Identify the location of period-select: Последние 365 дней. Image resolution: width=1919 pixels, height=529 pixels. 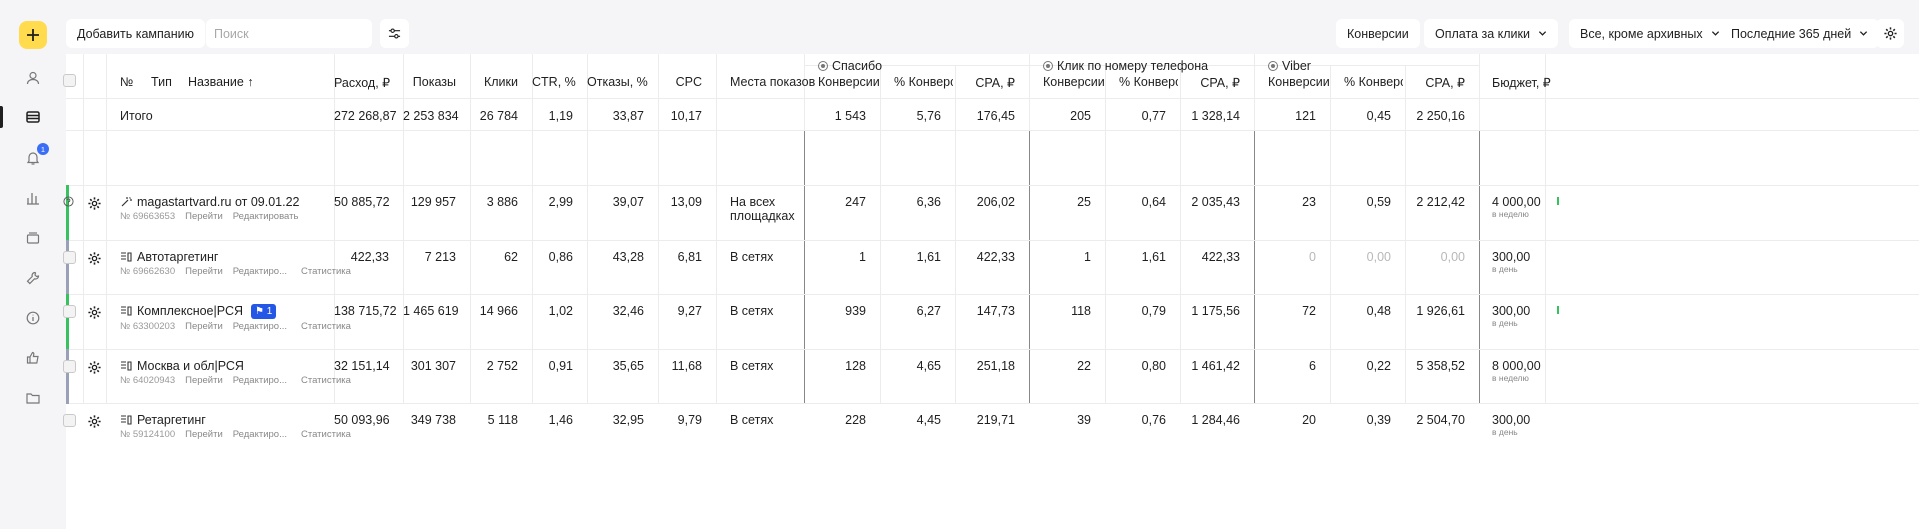
(1800, 33).